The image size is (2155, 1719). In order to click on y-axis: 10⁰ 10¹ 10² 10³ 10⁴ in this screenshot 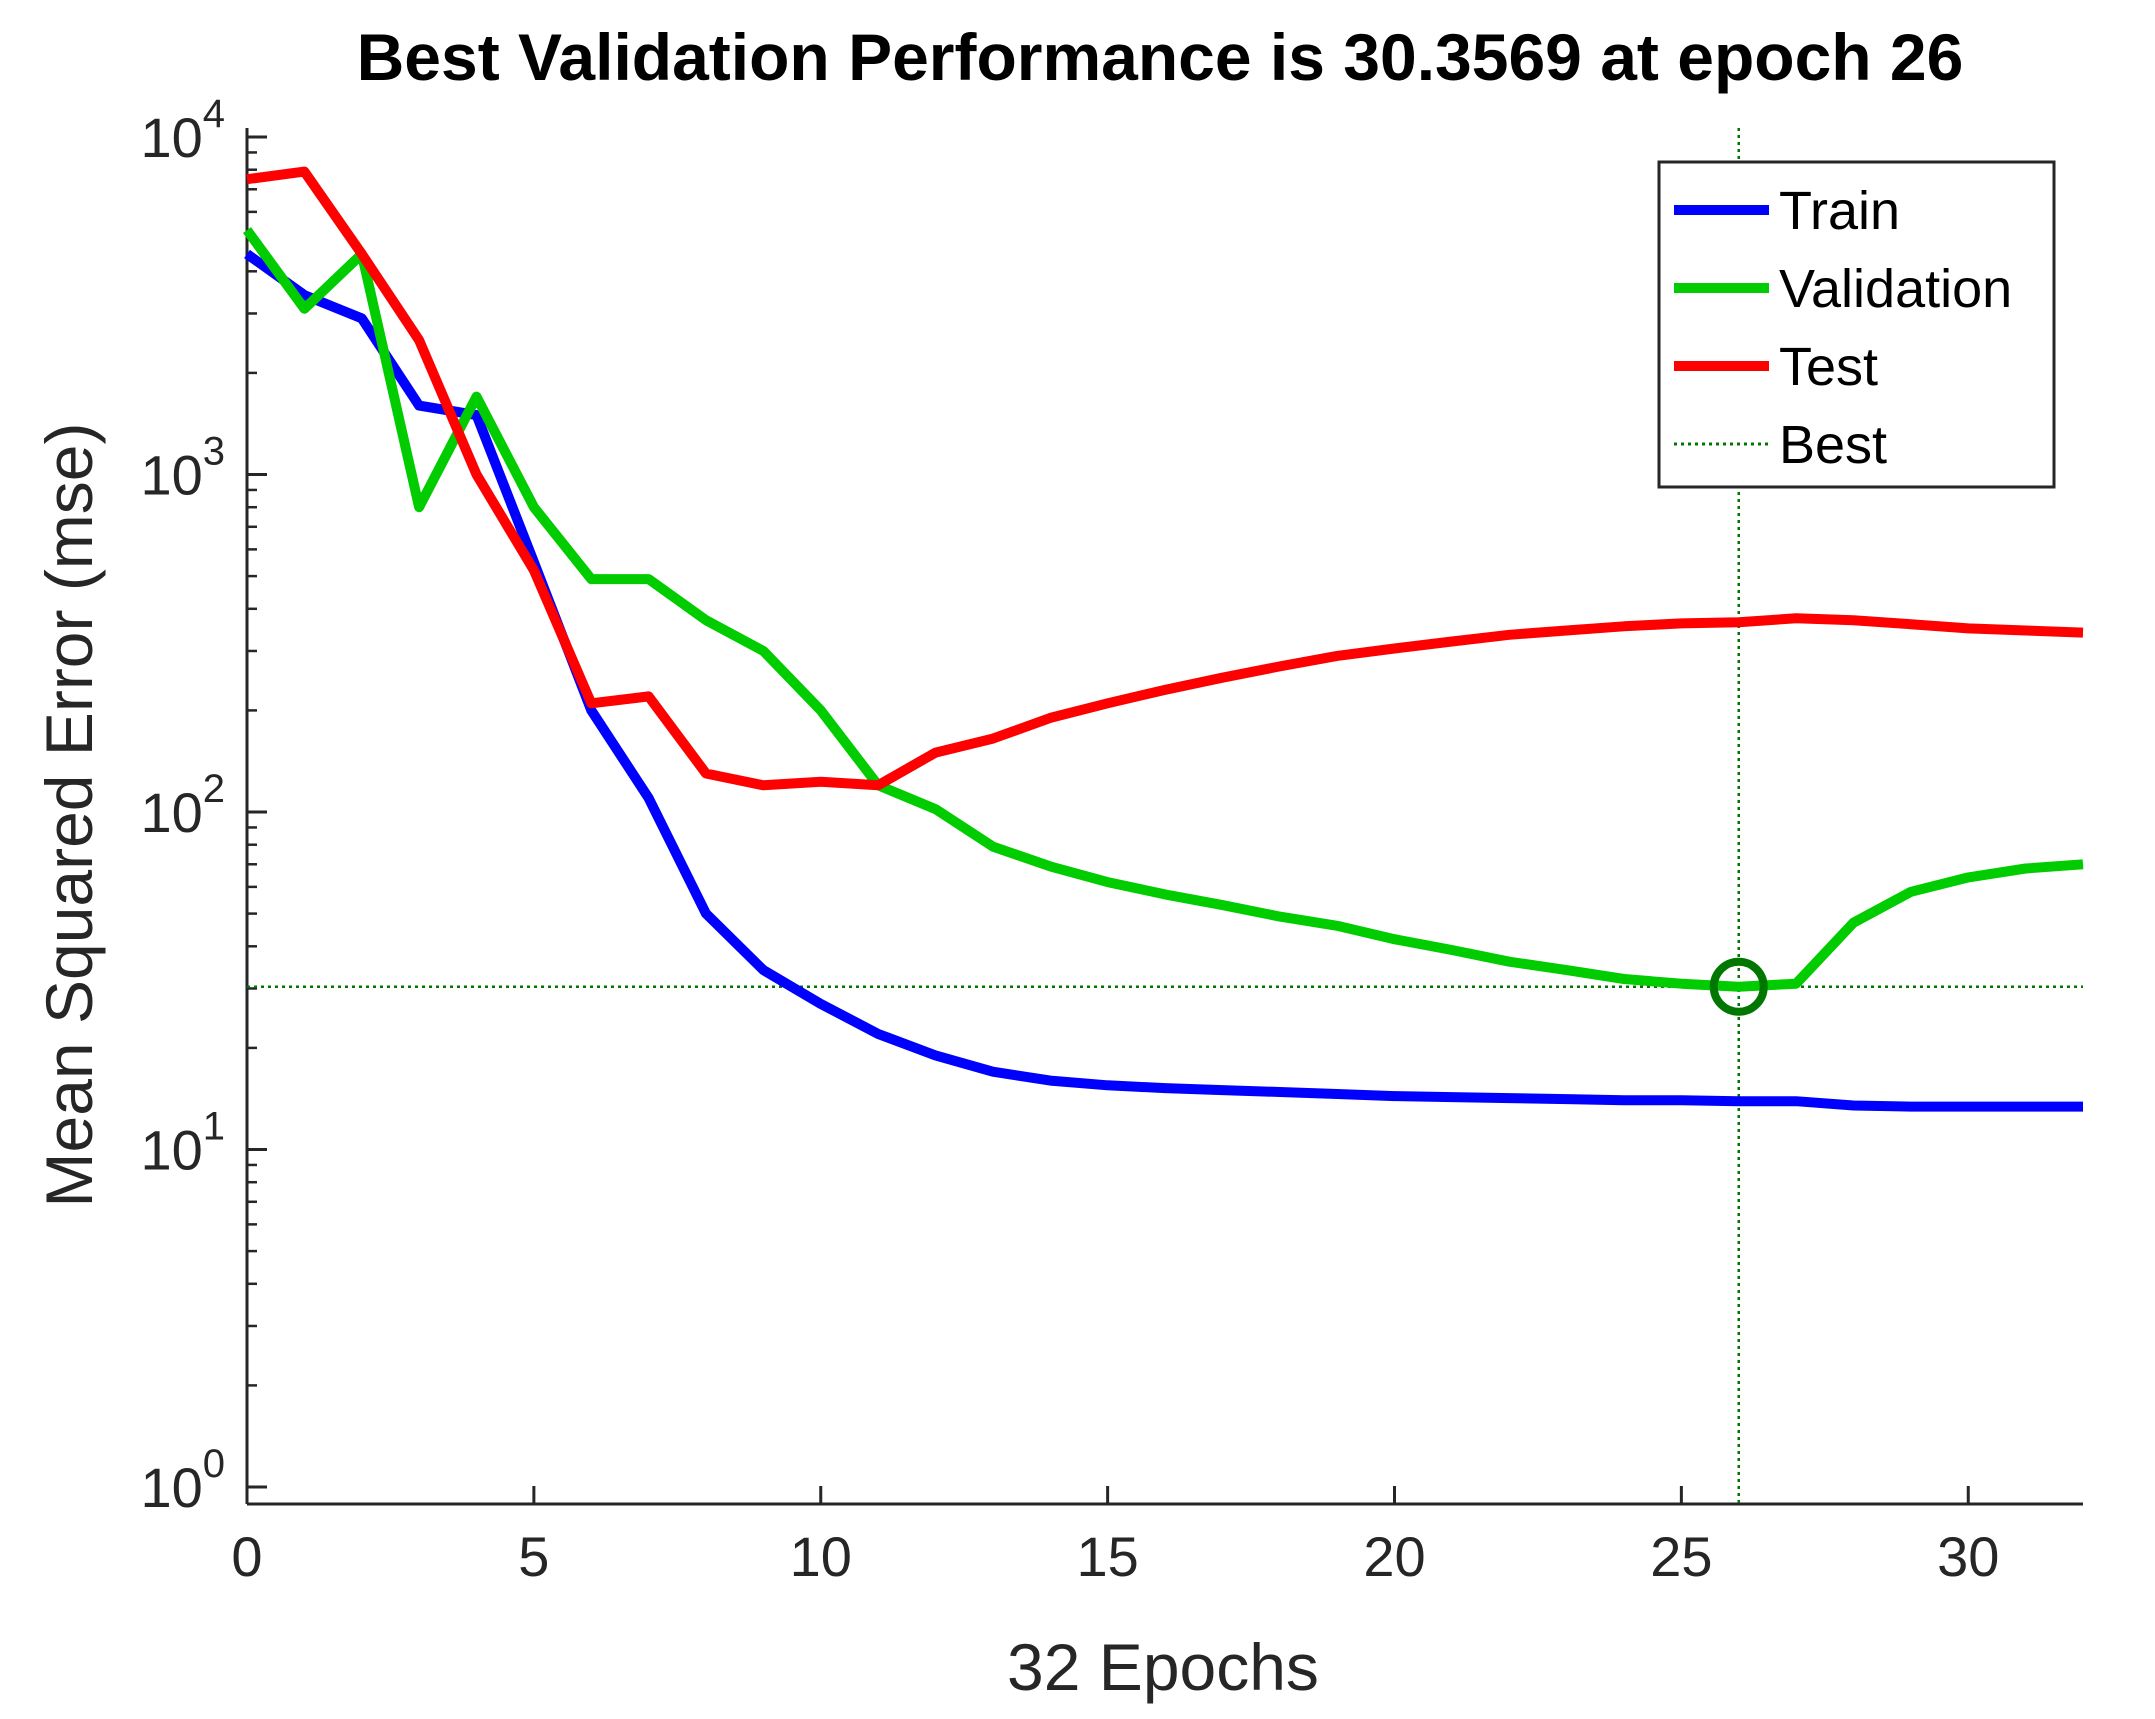, I will do `click(203, 805)`.